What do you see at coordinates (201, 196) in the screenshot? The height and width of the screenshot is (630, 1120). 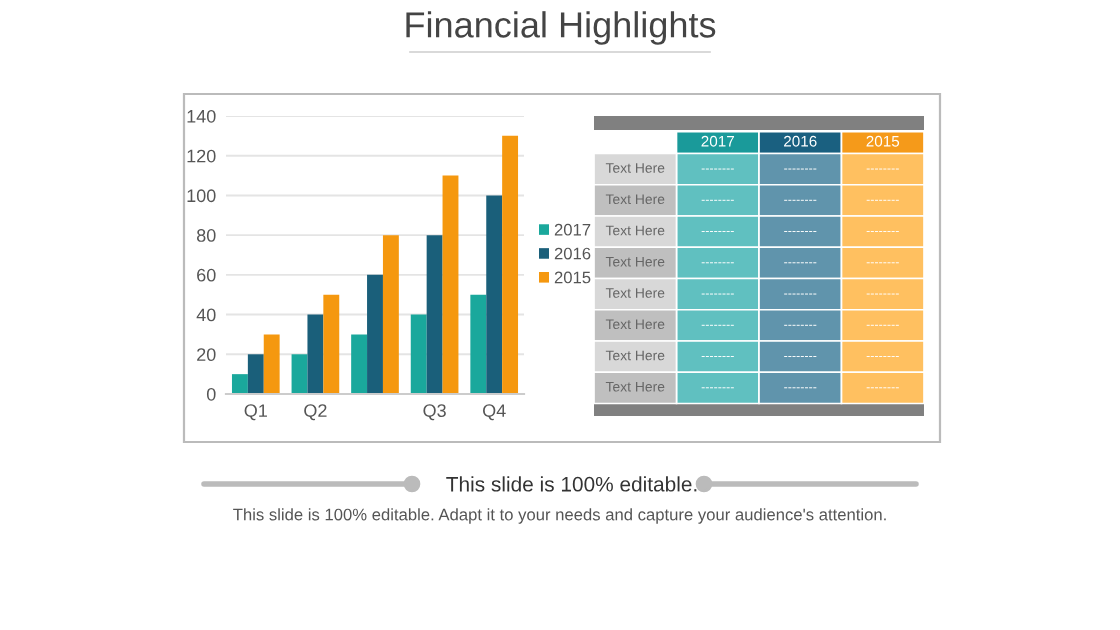 I see `y-tick-label: 100` at bounding box center [201, 196].